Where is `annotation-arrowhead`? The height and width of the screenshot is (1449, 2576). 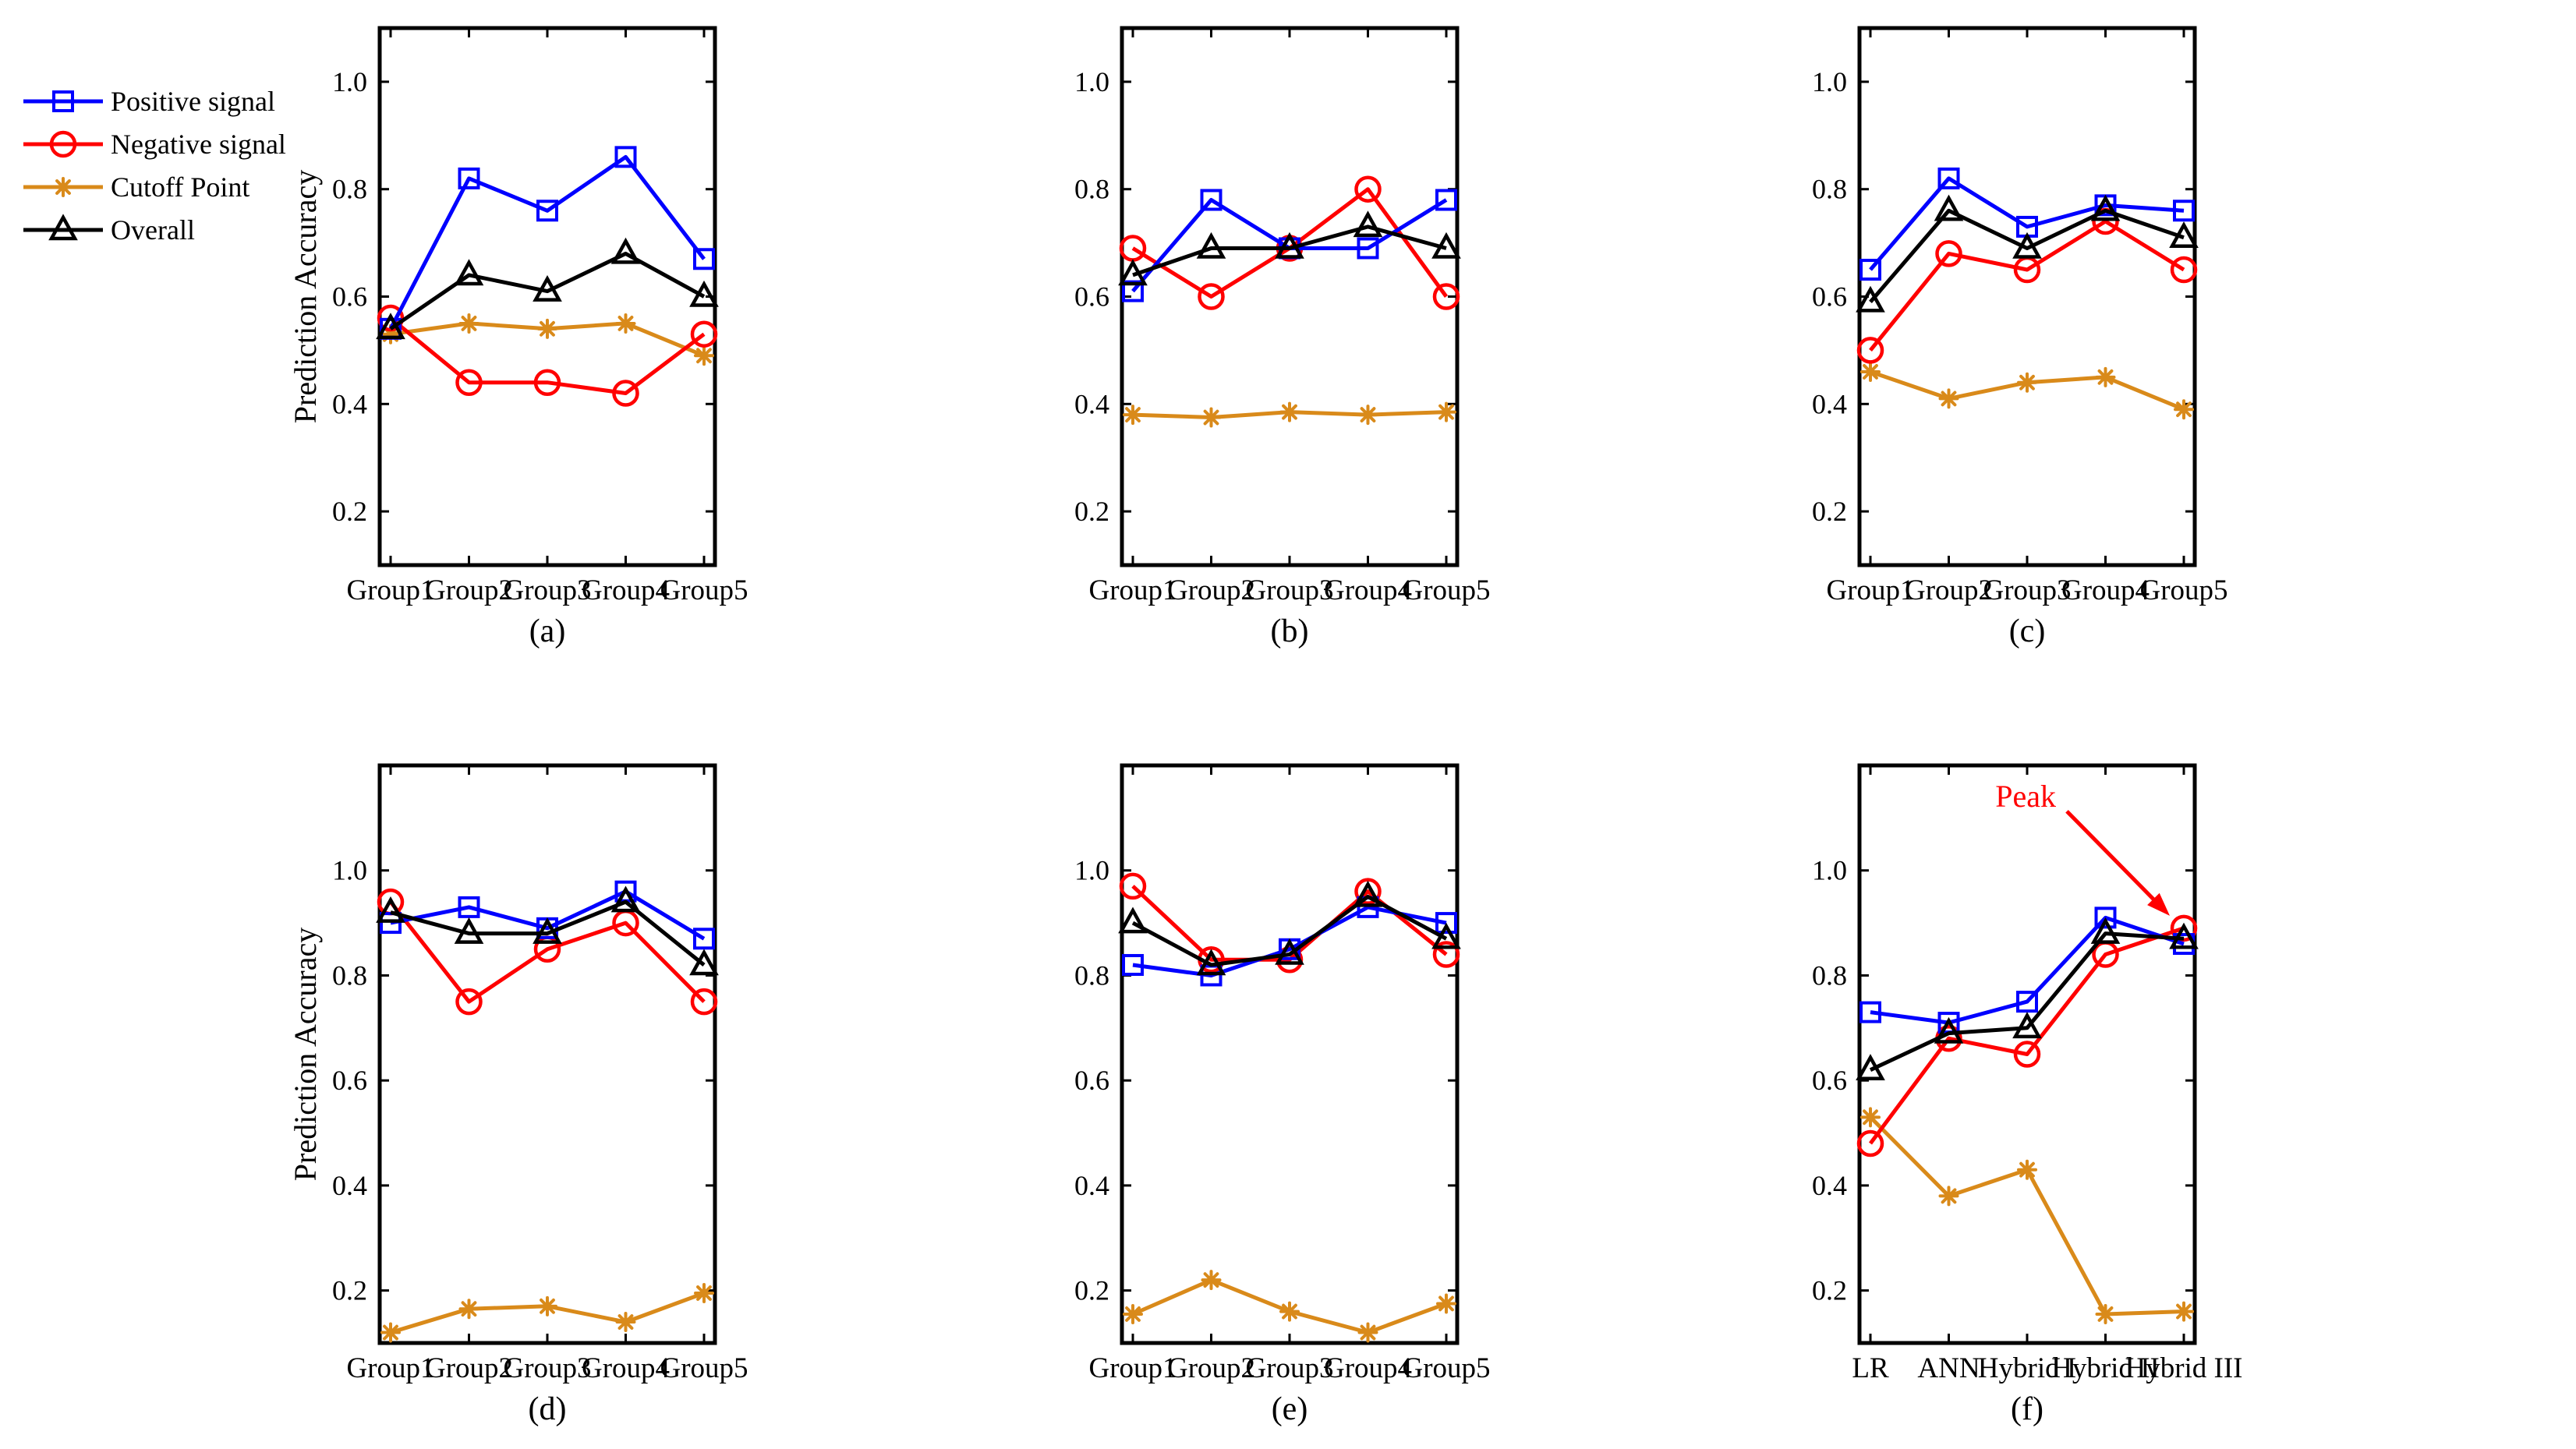
annotation-arrowhead is located at coordinates (2158, 904).